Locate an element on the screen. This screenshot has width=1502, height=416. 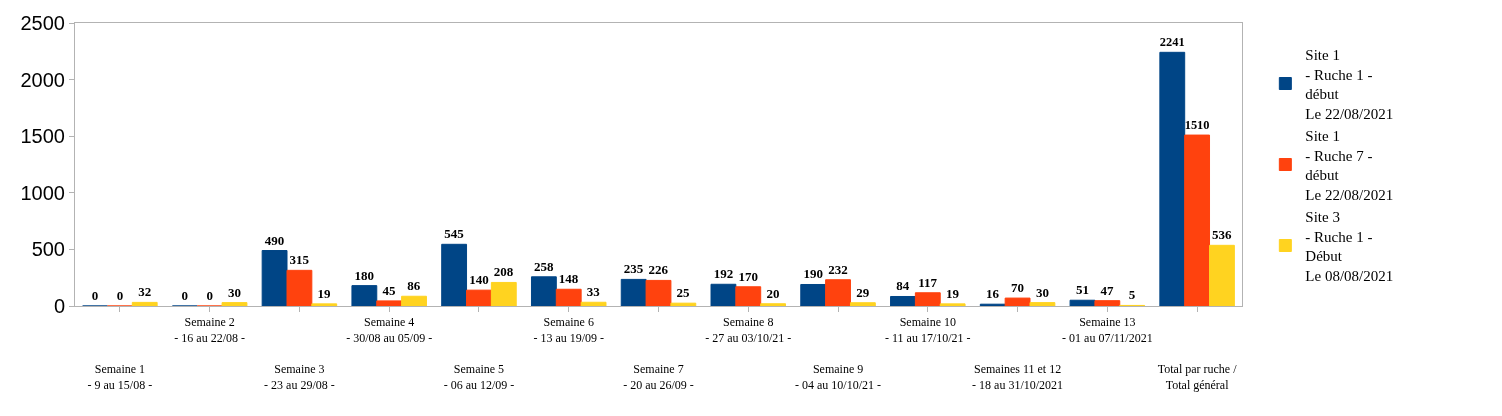
x-tick-label: Semaine 10 - 11 au 17/10/21 - is located at coordinates (928, 330).